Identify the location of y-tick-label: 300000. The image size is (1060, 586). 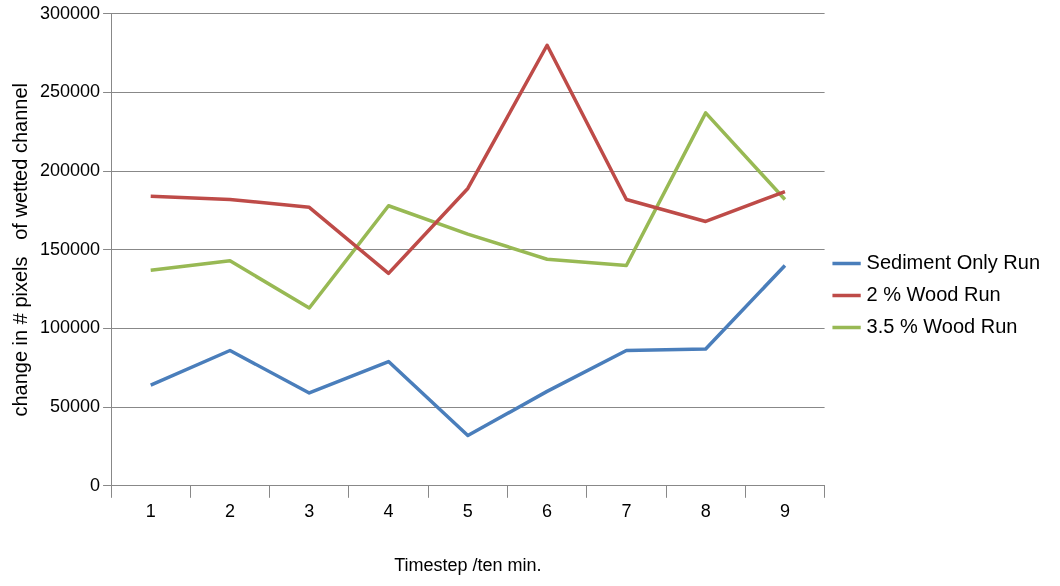
(70, 12).